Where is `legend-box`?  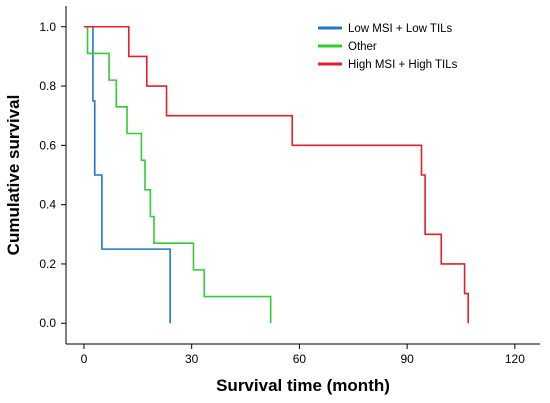
legend-box is located at coordinates (428, 47).